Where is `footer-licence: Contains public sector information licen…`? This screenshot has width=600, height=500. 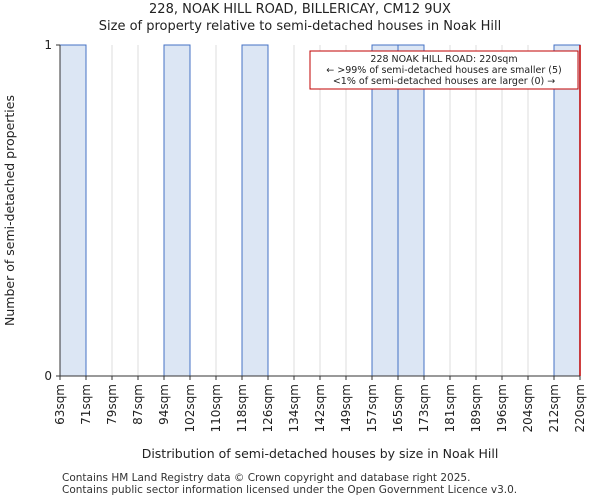 footer-licence: Contains public sector information licen… is located at coordinates (290, 490).